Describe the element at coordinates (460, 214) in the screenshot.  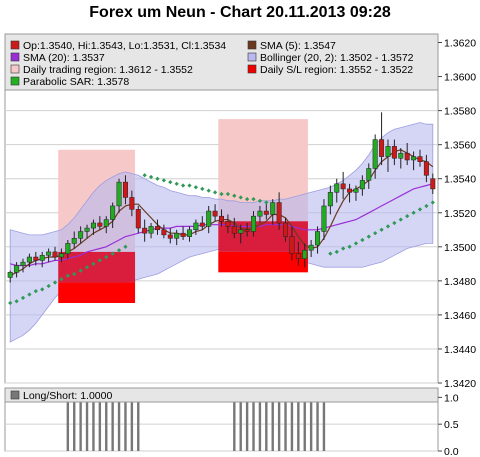
I see `price-tick-label: 1.3520` at that location.